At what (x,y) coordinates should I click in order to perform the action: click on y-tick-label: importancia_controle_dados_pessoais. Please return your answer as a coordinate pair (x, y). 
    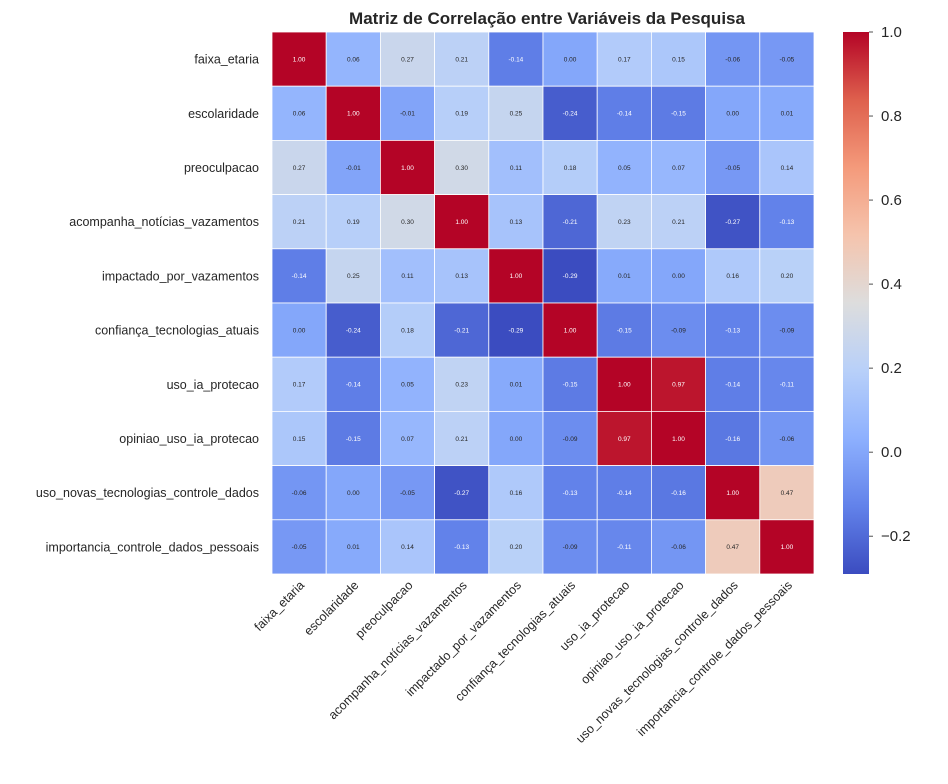
    Looking at the image, I should click on (152, 547).